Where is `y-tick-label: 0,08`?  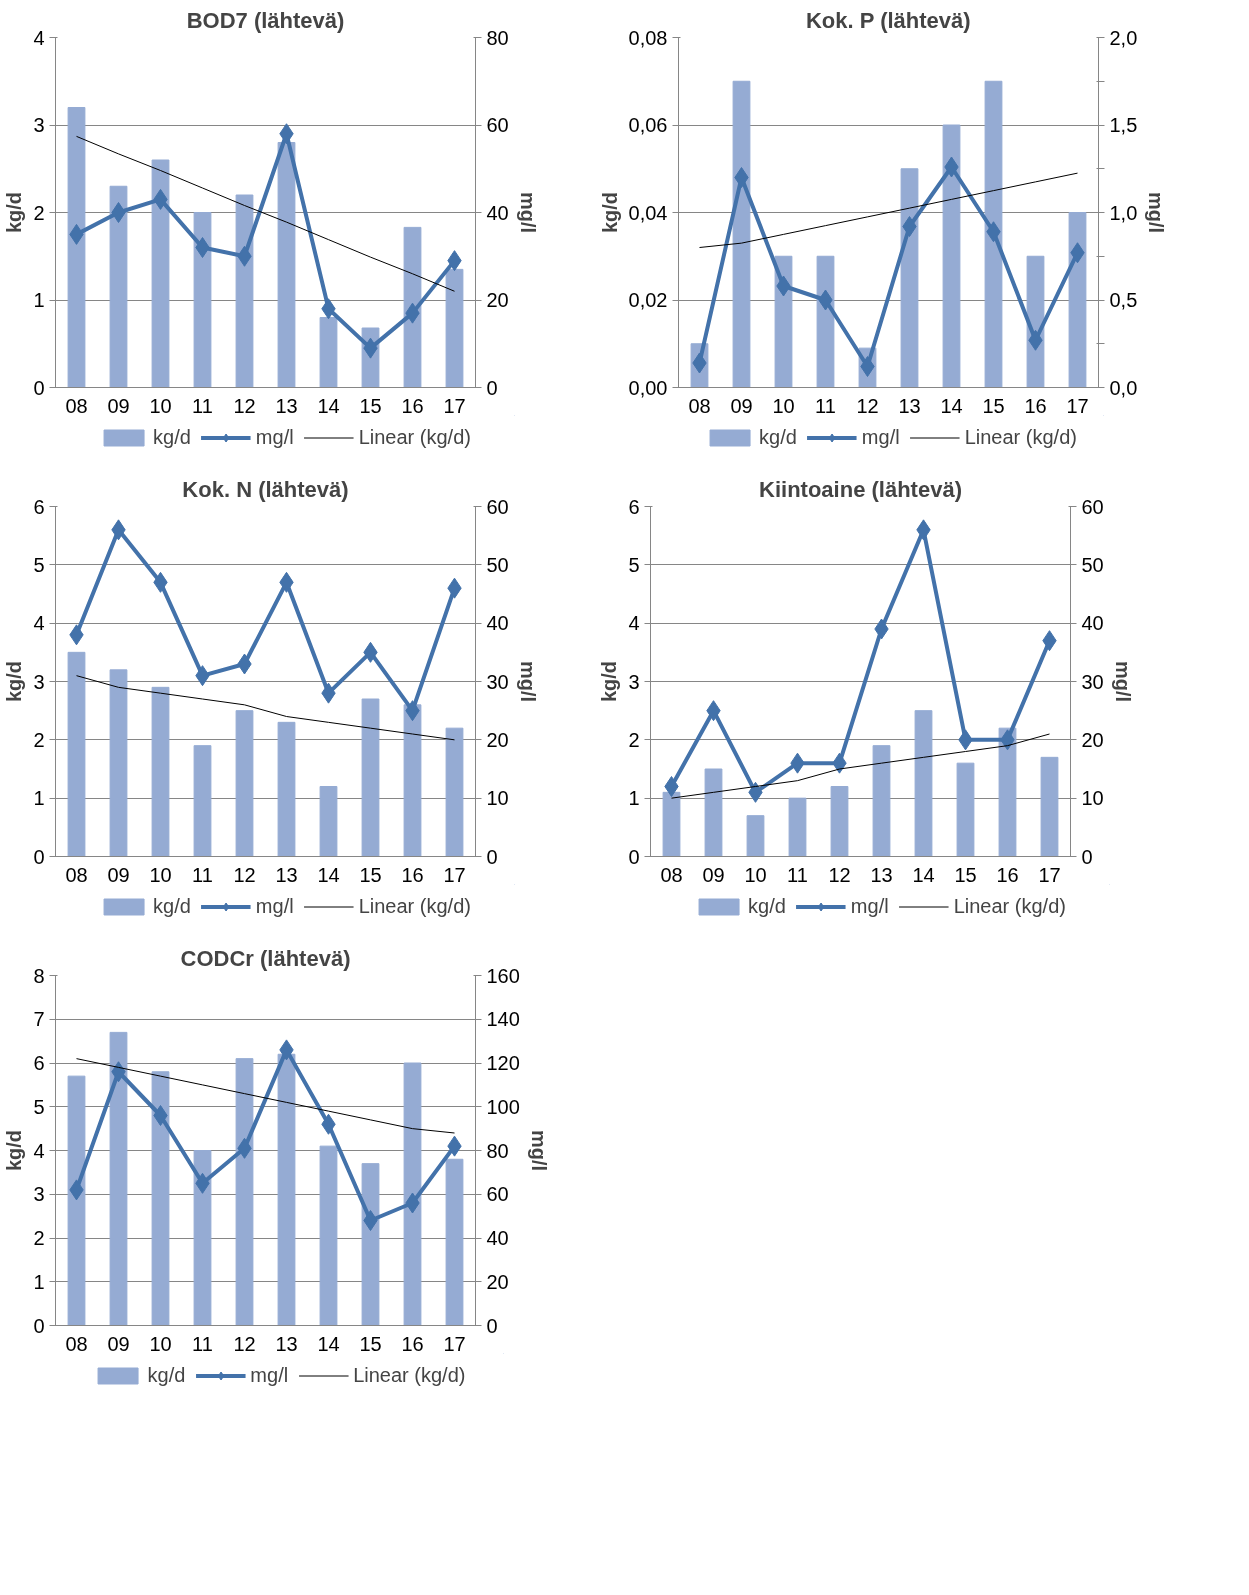
y-tick-label: 0,08 is located at coordinates (648, 37).